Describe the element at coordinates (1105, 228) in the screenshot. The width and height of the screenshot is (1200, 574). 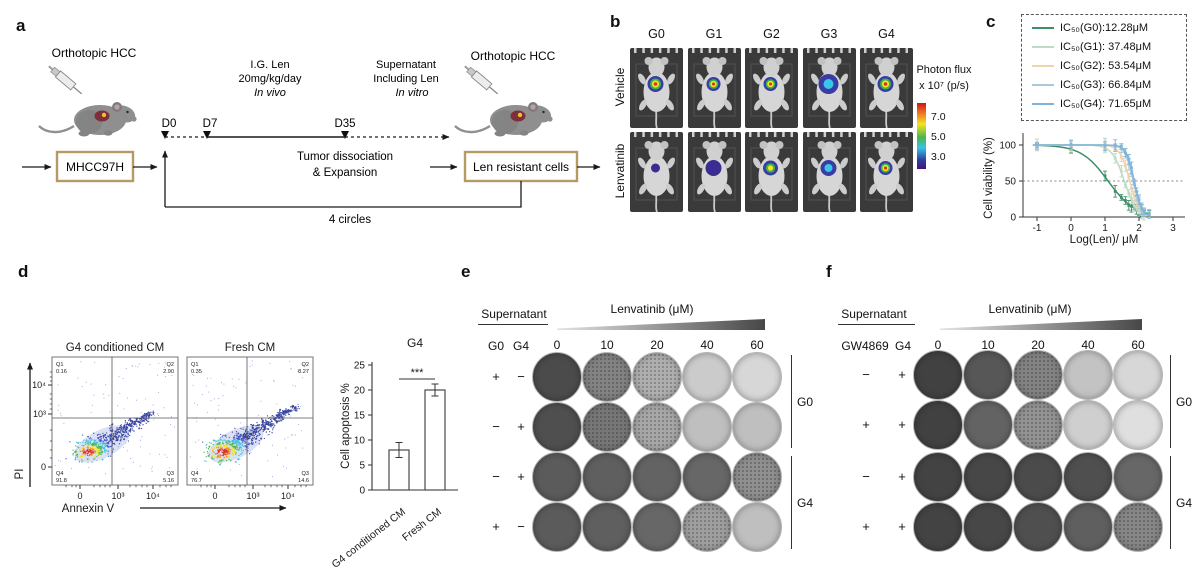
I see `c-x-tick-label: 1` at that location.